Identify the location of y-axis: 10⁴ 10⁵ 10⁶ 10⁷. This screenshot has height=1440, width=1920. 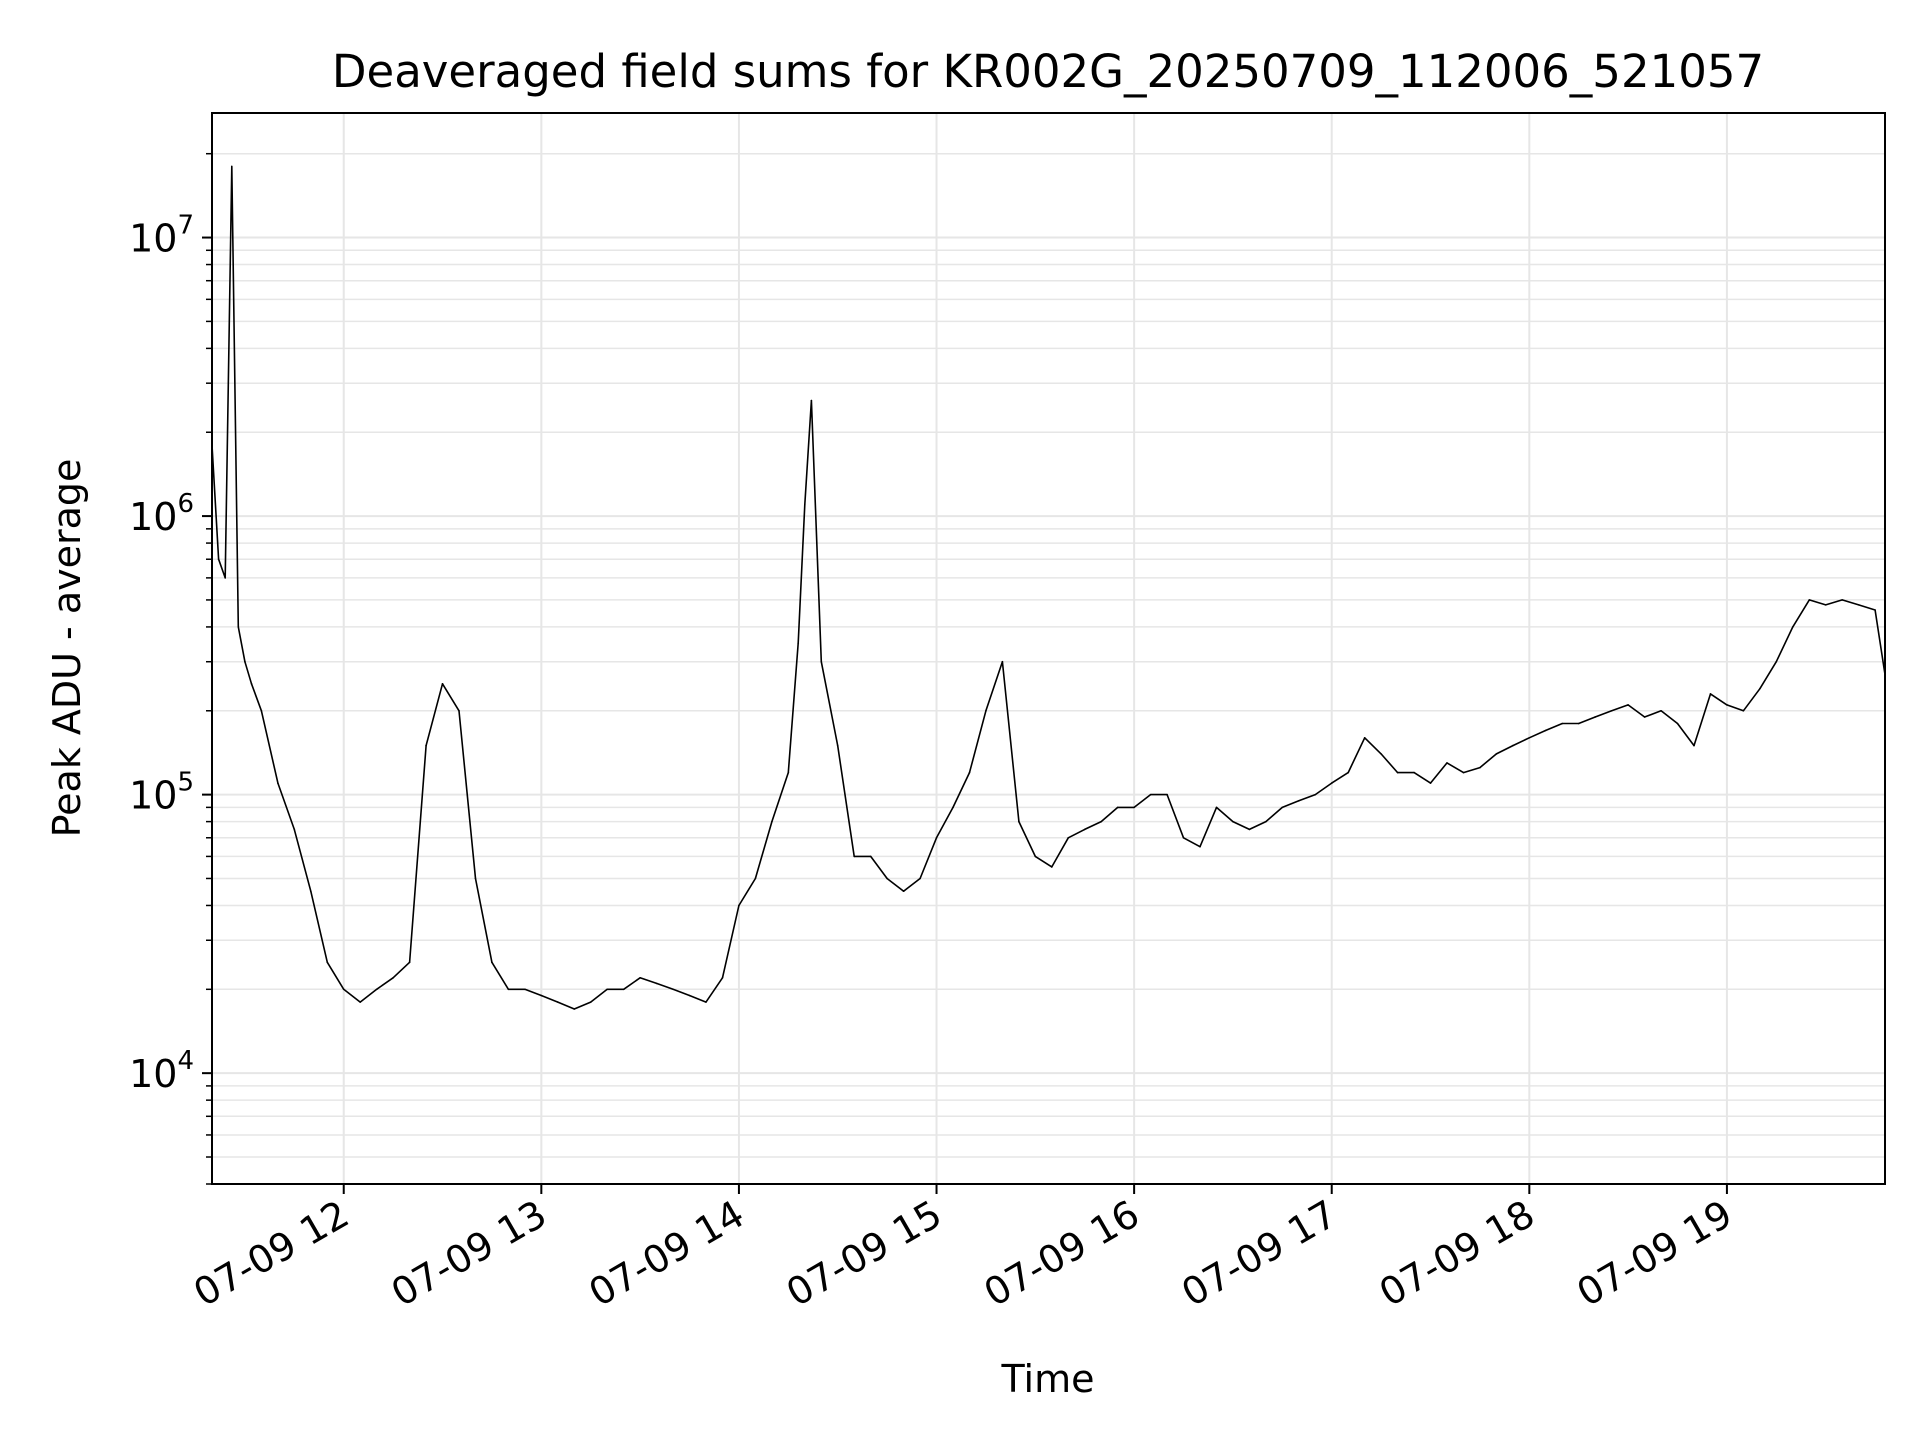
(170, 668).